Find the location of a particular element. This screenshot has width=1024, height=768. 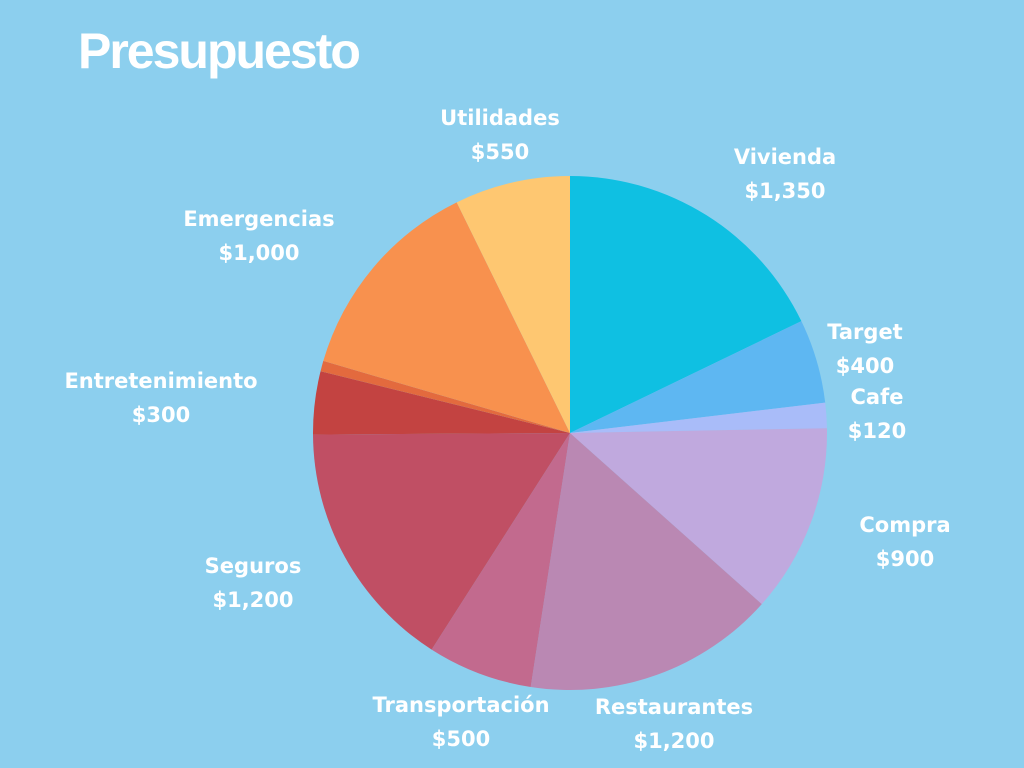

slice-name: Entretenimiento is located at coordinates (161, 381).